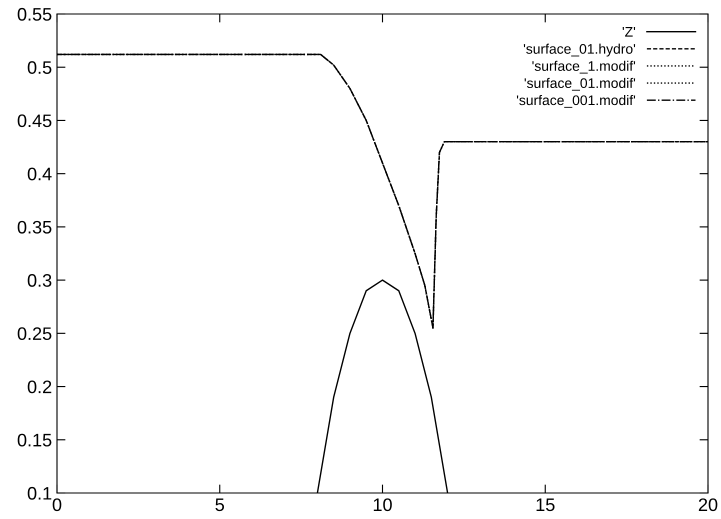 The image size is (721, 519). I want to click on x-tick-label: 15, so click(545, 505).